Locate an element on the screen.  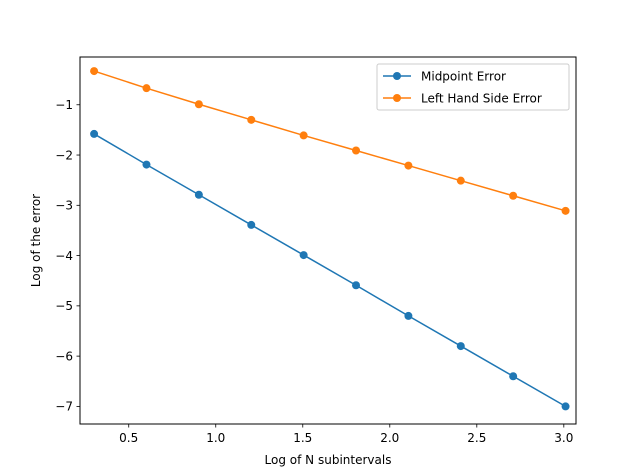
x-axis-label: Log of N subintervals is located at coordinates (328, 460).